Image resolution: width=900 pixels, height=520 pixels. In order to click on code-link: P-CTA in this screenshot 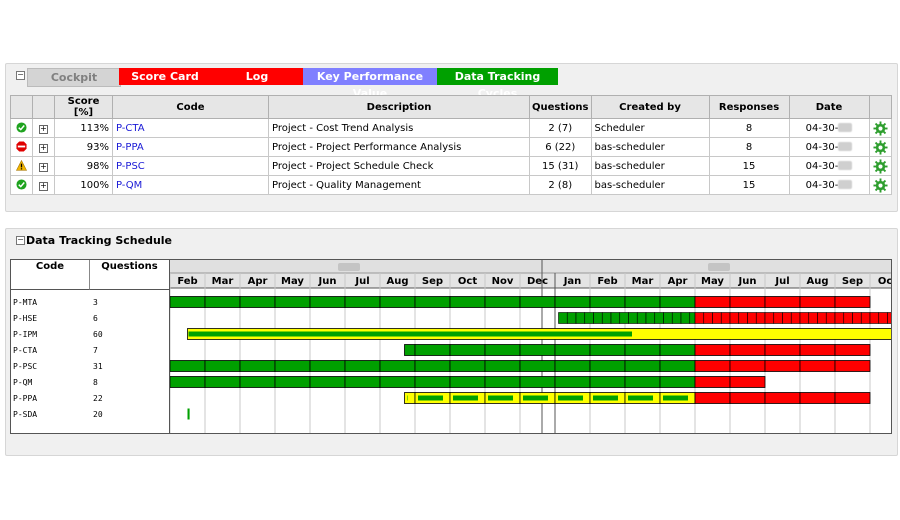, I will do `click(130, 128)`.